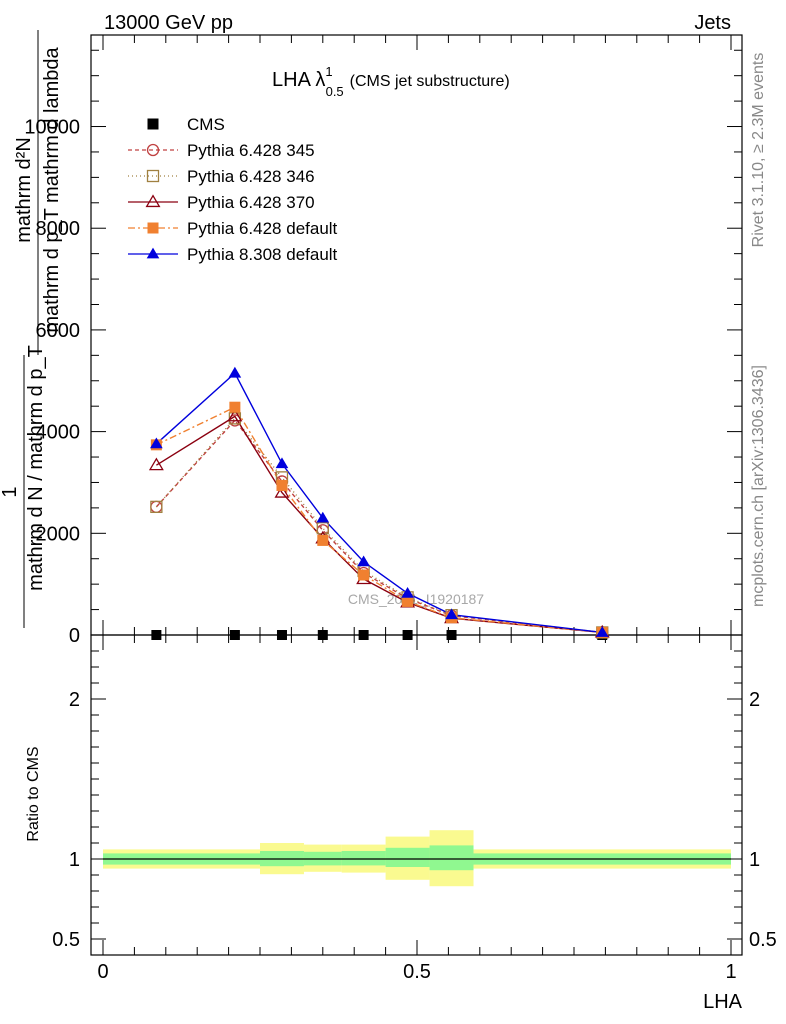 The image size is (786, 1024). Describe the element at coordinates (10, 491) in the screenshot. I see `ylabel-one: 1` at that location.